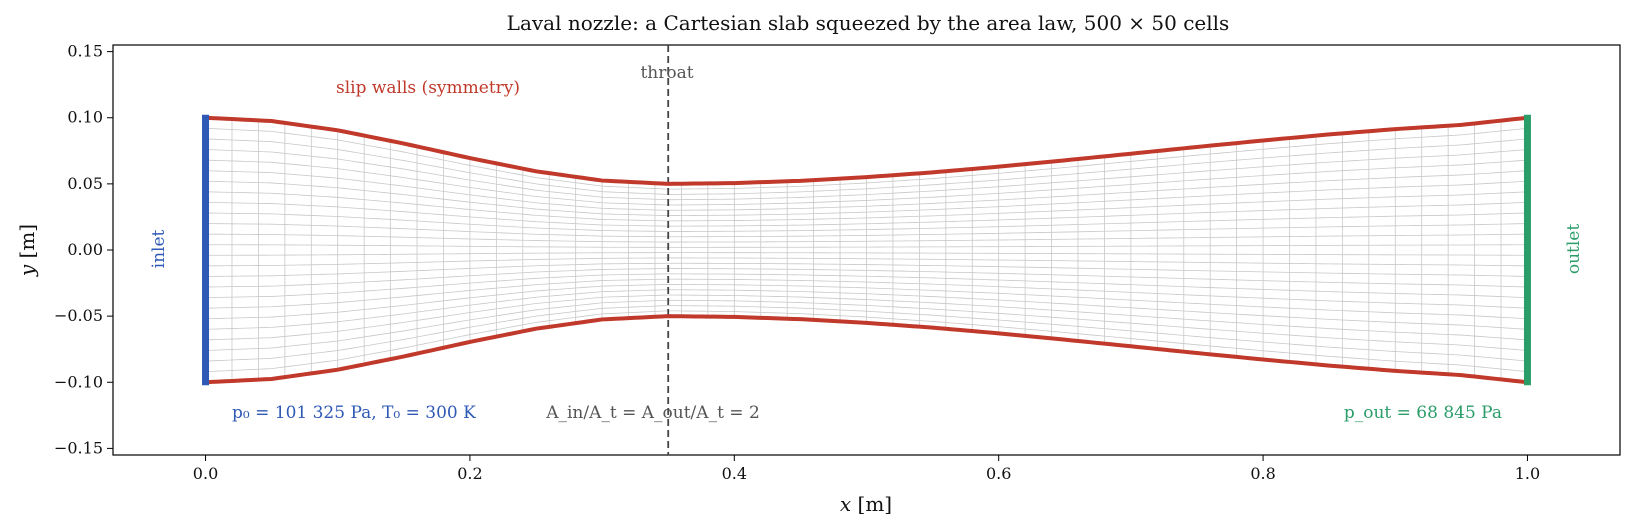  I want to click on x-axis-label: x [m], so click(866, 504).